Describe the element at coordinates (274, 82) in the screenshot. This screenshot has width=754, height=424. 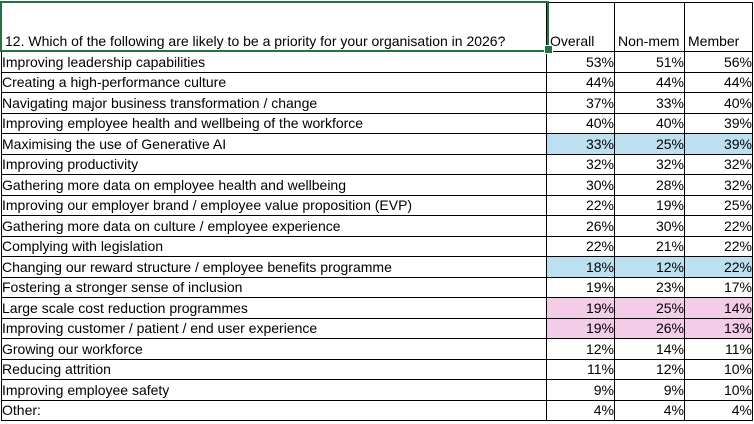
I see `row-label: Creating a high-performance culture` at that location.